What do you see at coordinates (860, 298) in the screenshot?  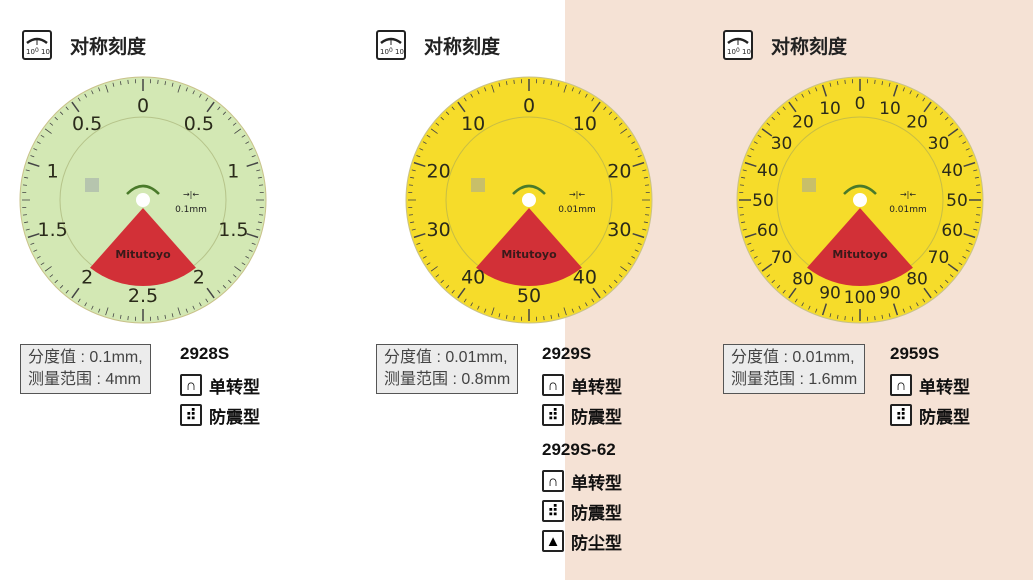 I see `scale-label: 100` at bounding box center [860, 298].